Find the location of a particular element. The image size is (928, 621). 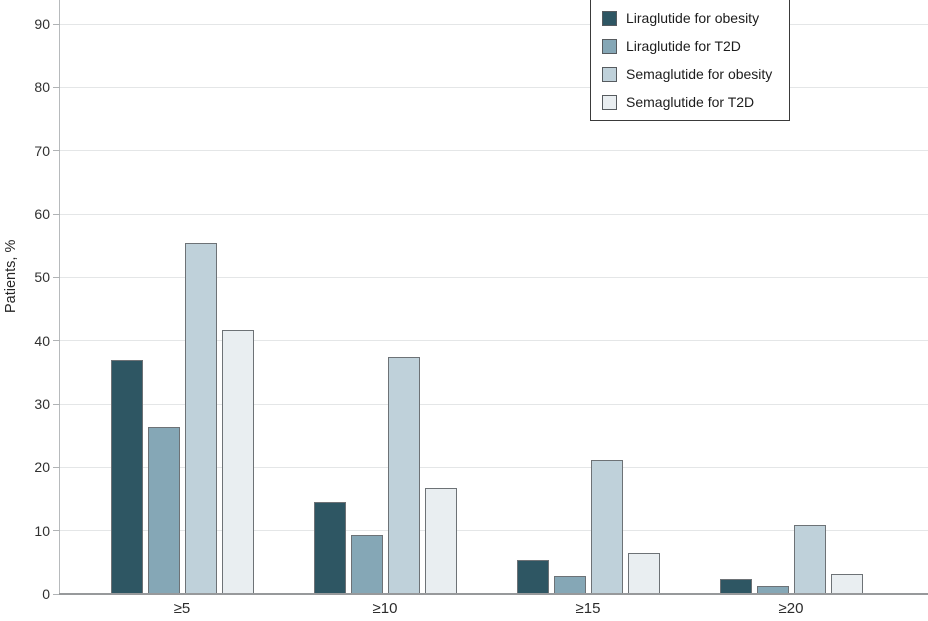

legend-item: Semaglutide for T2D is located at coordinates (691, 102).